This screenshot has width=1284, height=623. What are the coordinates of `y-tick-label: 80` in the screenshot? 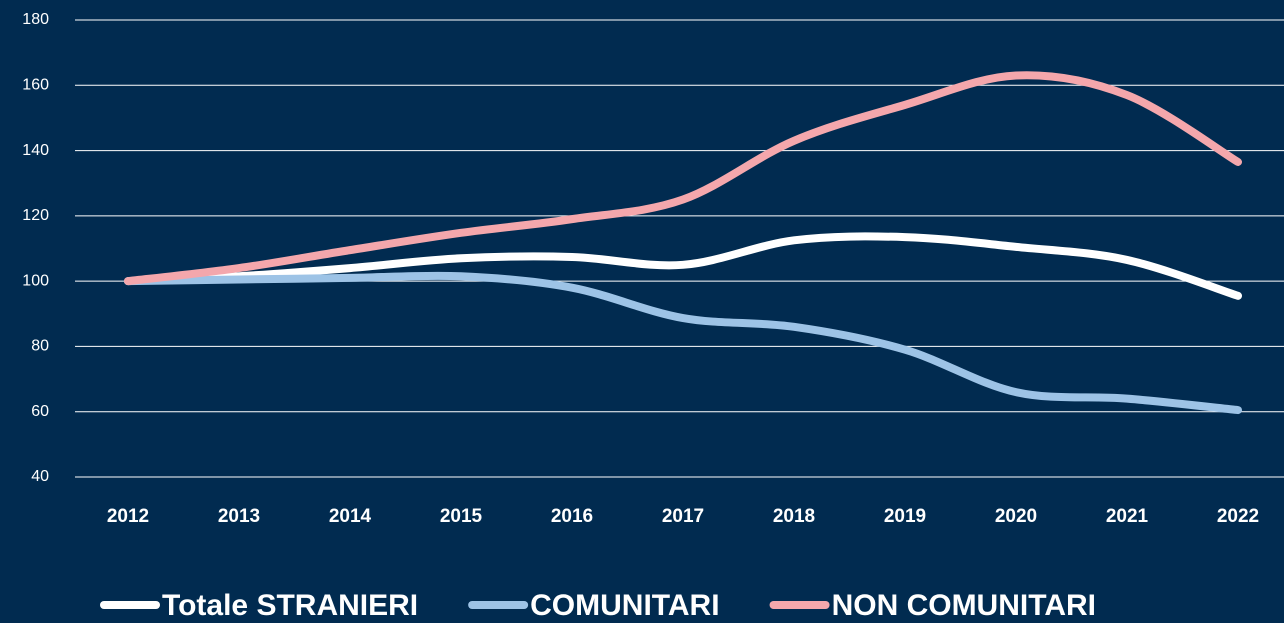 It's located at (40, 346).